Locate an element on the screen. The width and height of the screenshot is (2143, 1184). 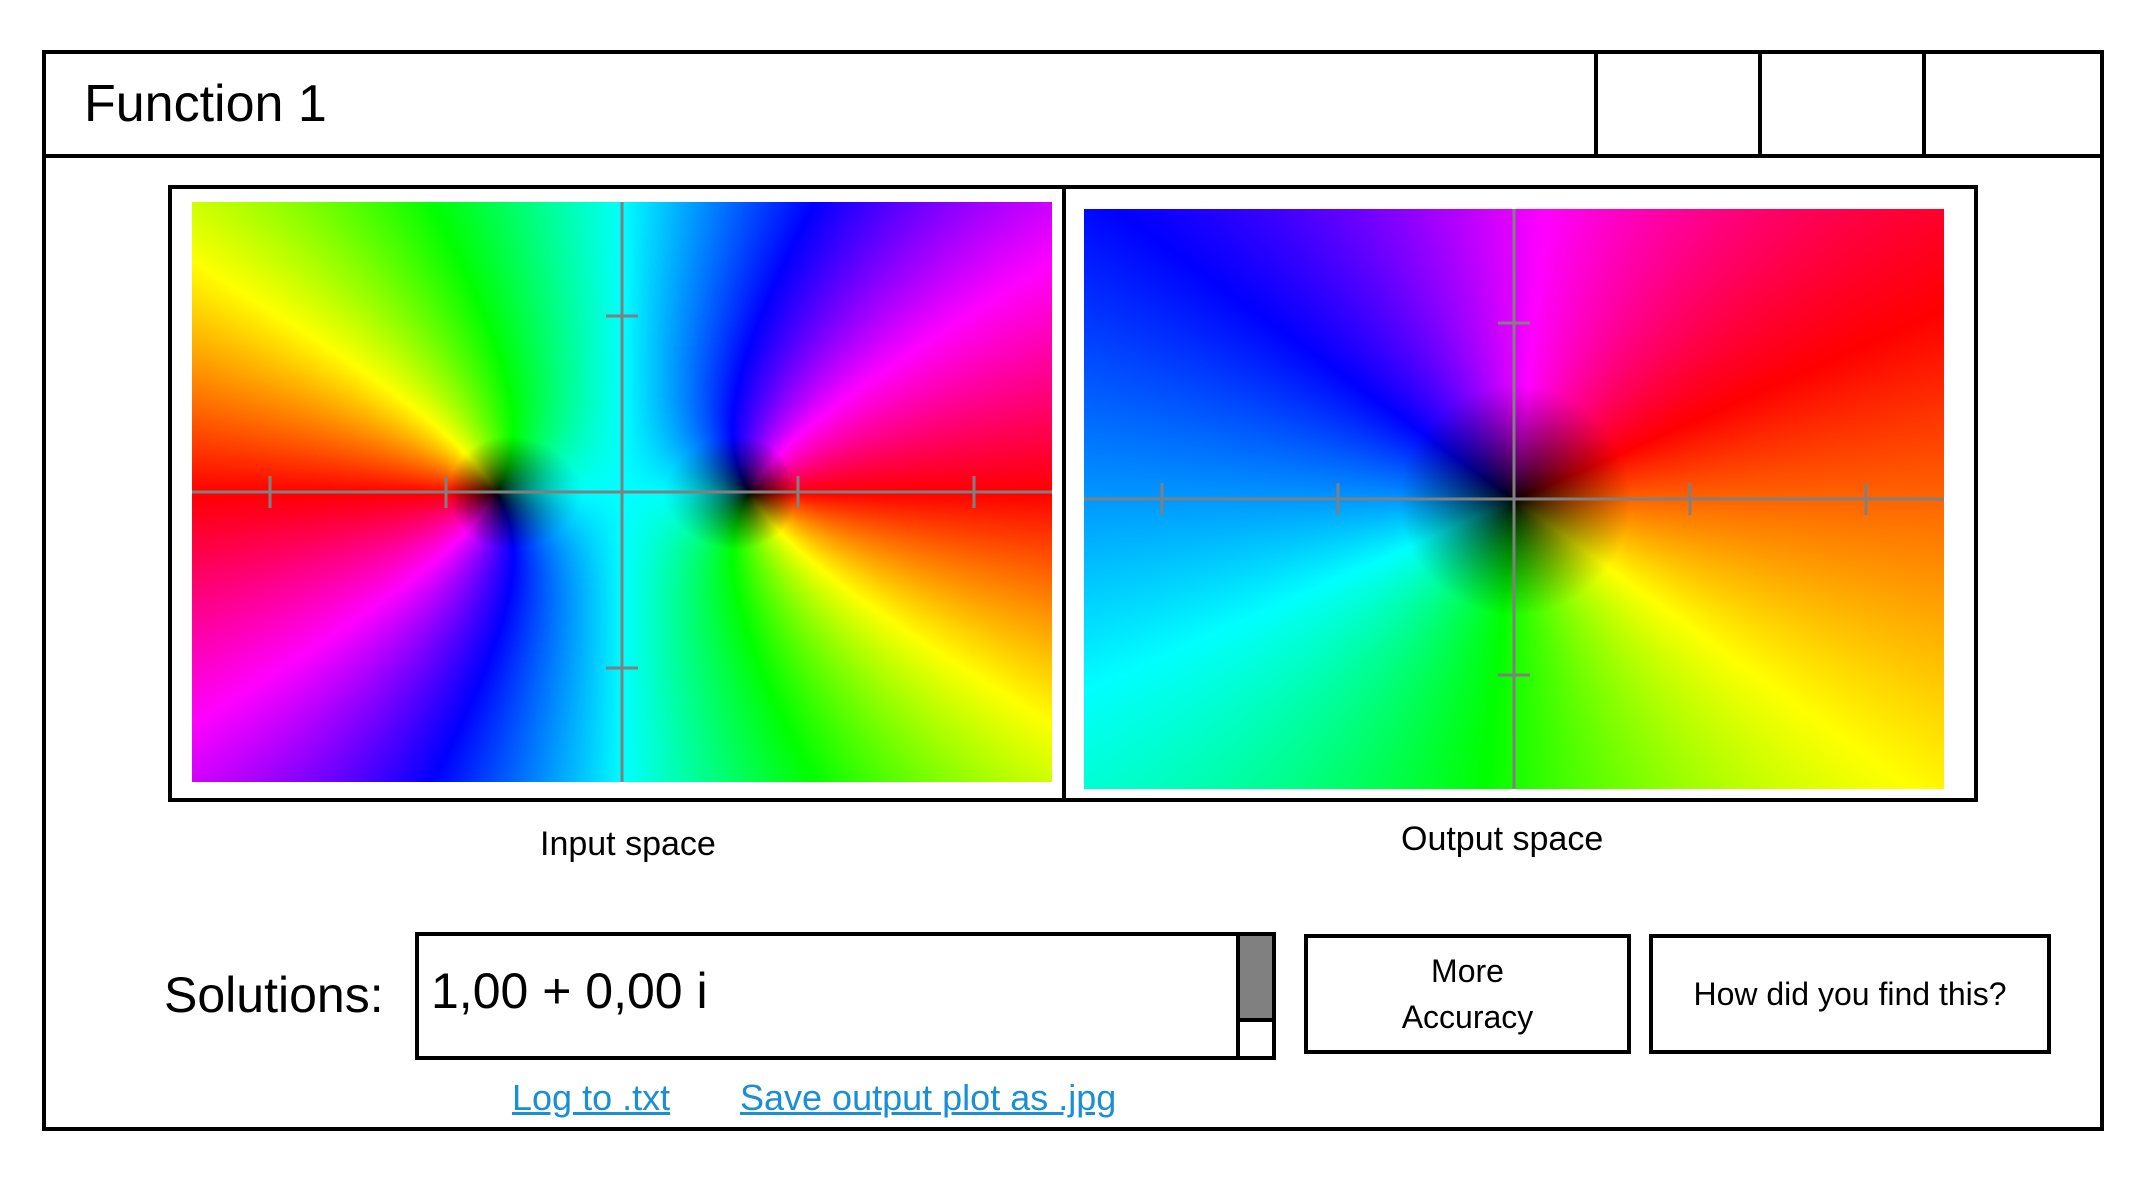
how-did-you-find-this-button: How did you find this? is located at coordinates (1850, 994).